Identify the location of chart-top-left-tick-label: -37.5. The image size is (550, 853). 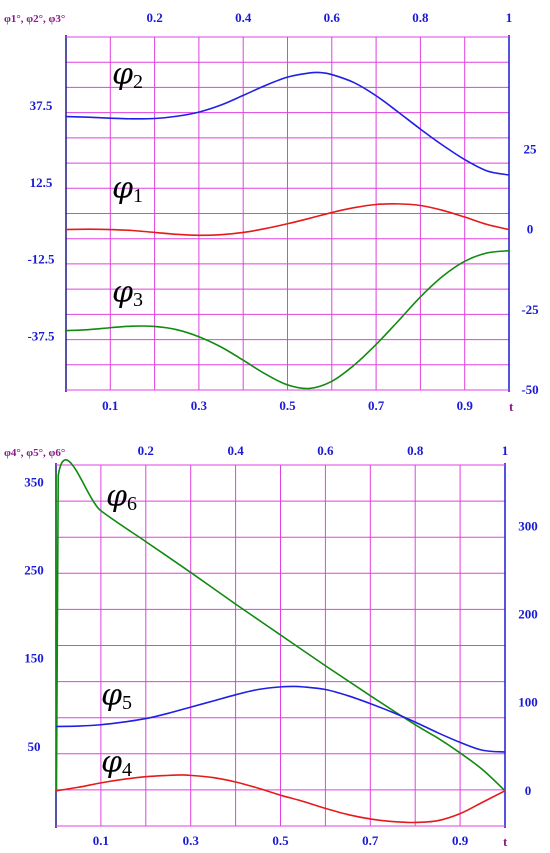
(41, 335).